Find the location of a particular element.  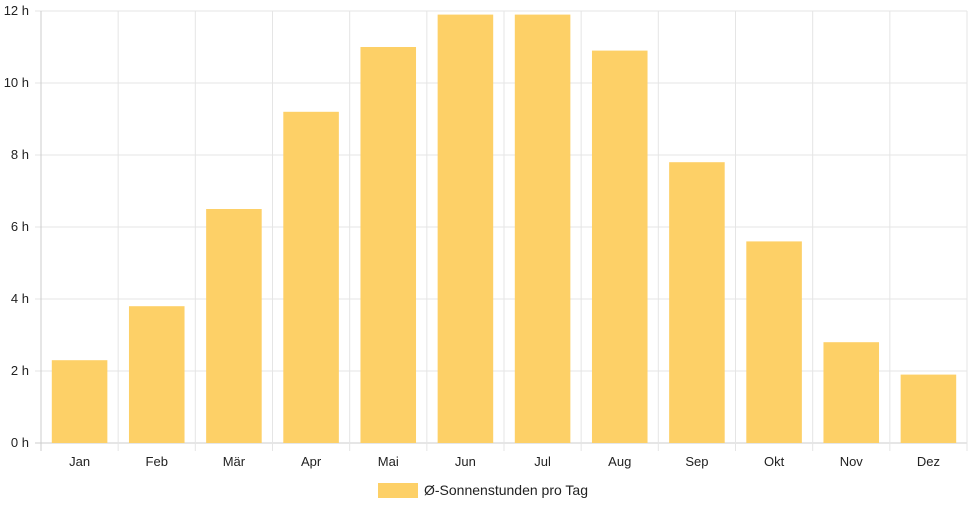

x-tick-label: Okt is located at coordinates (774, 461).